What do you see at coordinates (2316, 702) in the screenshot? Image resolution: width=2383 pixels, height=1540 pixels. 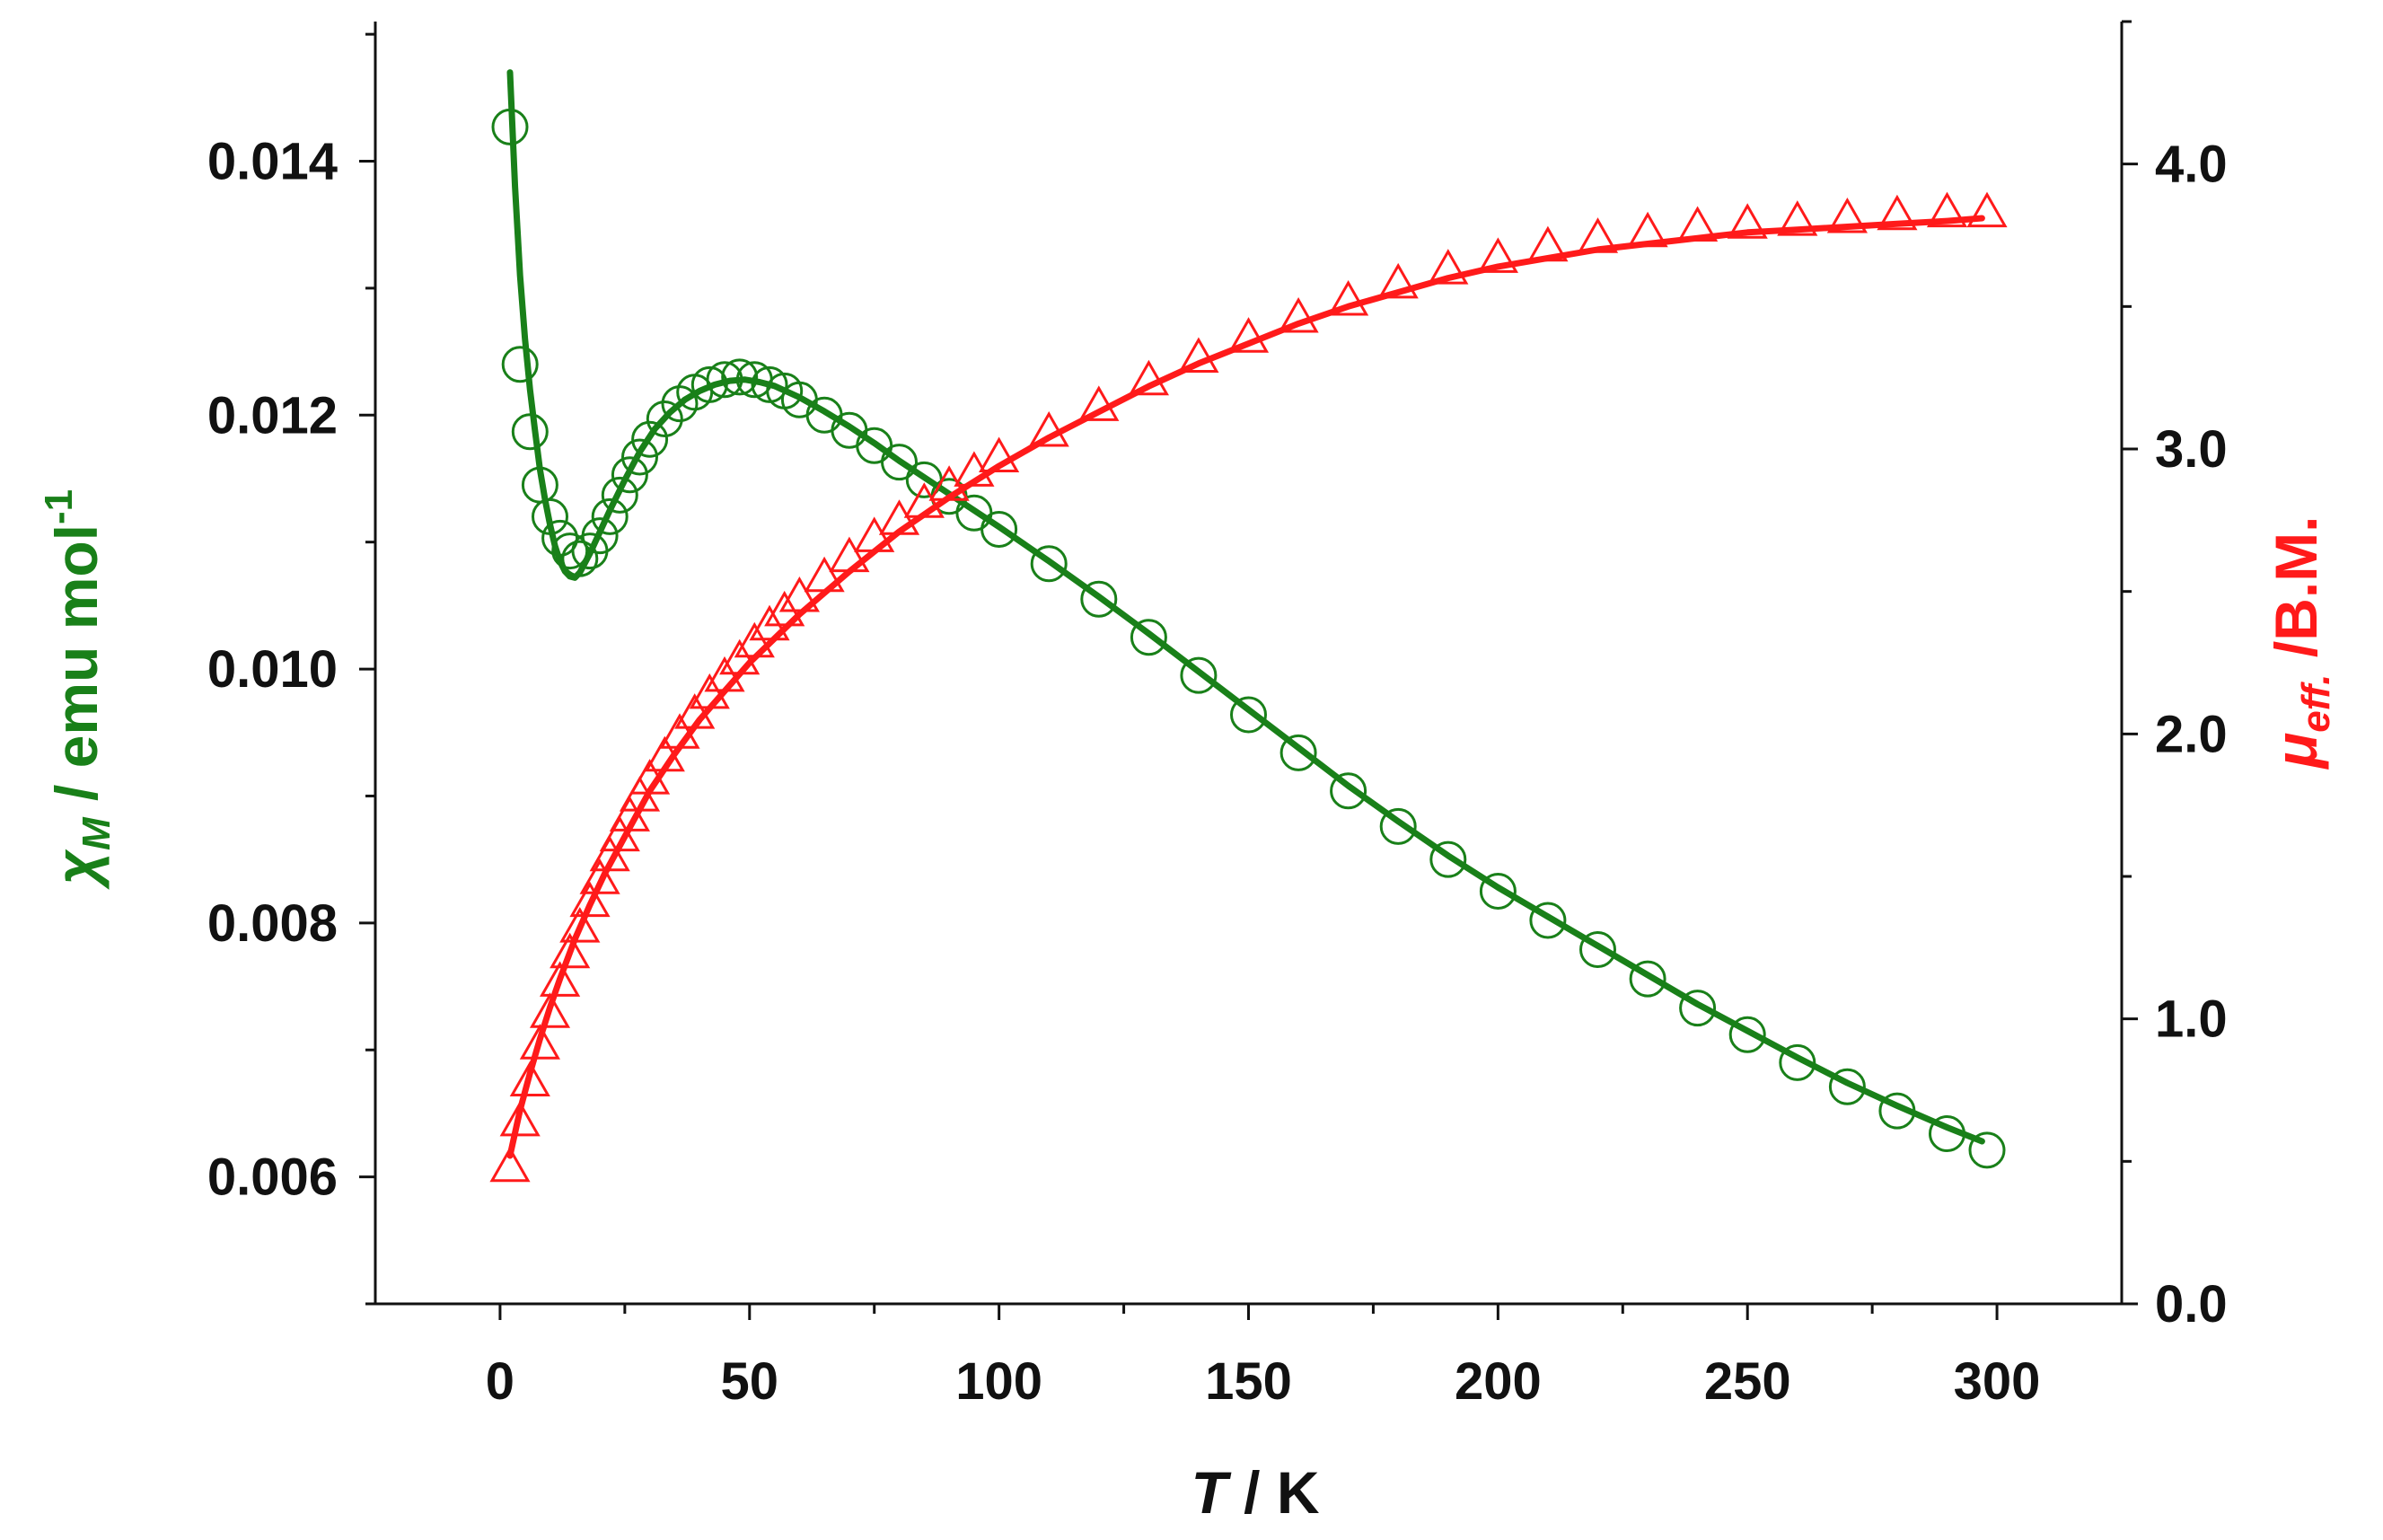 I see `y-right-title-subscript: eff.` at bounding box center [2316, 702].